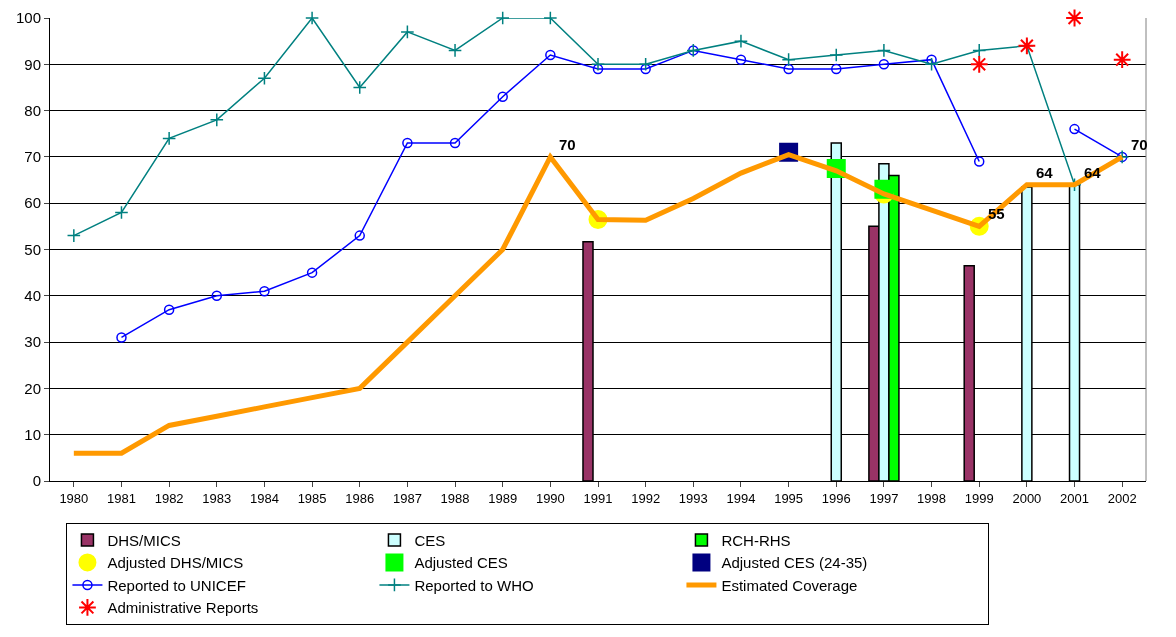 This screenshot has width=1176, height=637. Describe the element at coordinates (32, 342) in the screenshot. I see `y-tick-label: 30` at that location.